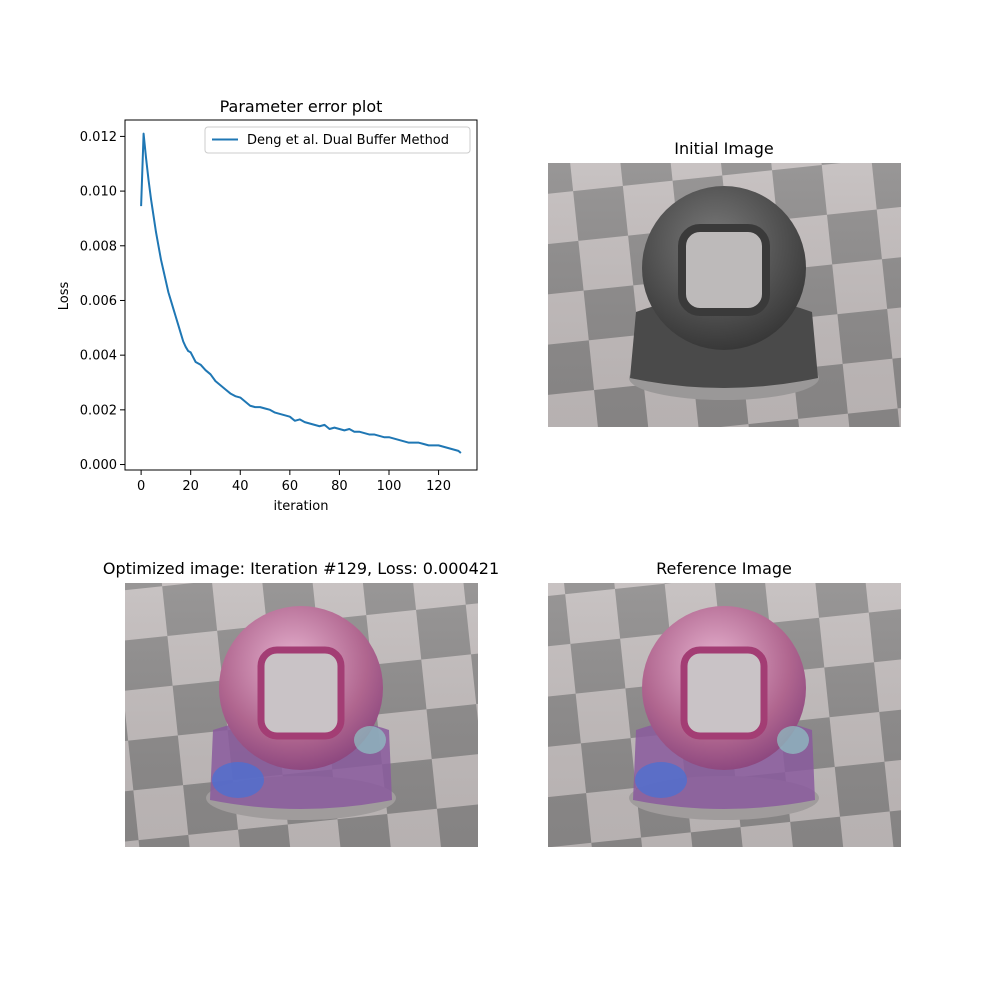 This screenshot has height=1000, width=1000. I want to click on legend: Deng et al. Dual Buffer Method, so click(337, 140).